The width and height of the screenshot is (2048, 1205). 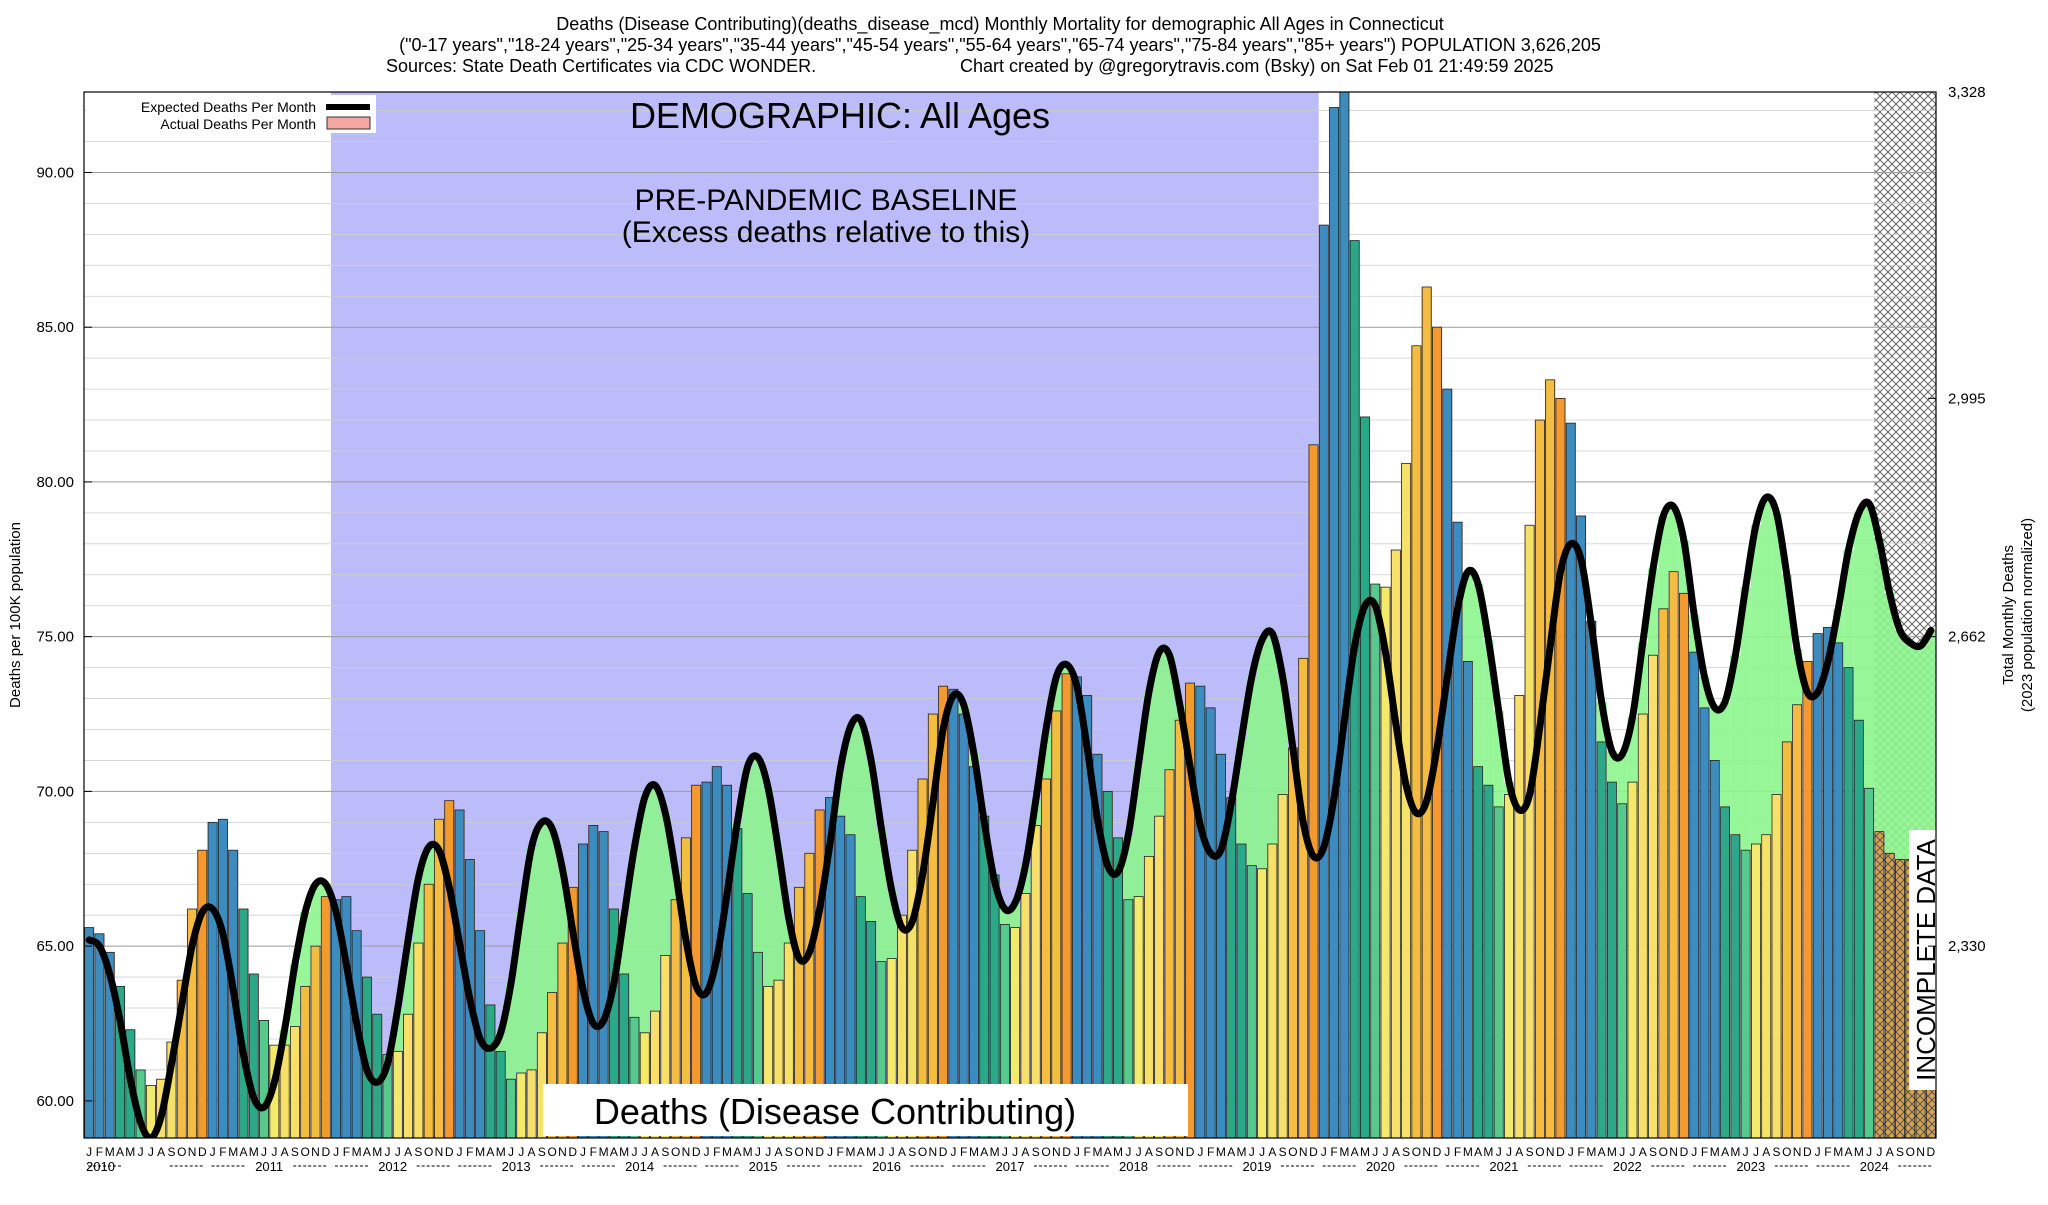 What do you see at coordinates (100, 1166) in the screenshot?
I see `x-year-label: 2010` at bounding box center [100, 1166].